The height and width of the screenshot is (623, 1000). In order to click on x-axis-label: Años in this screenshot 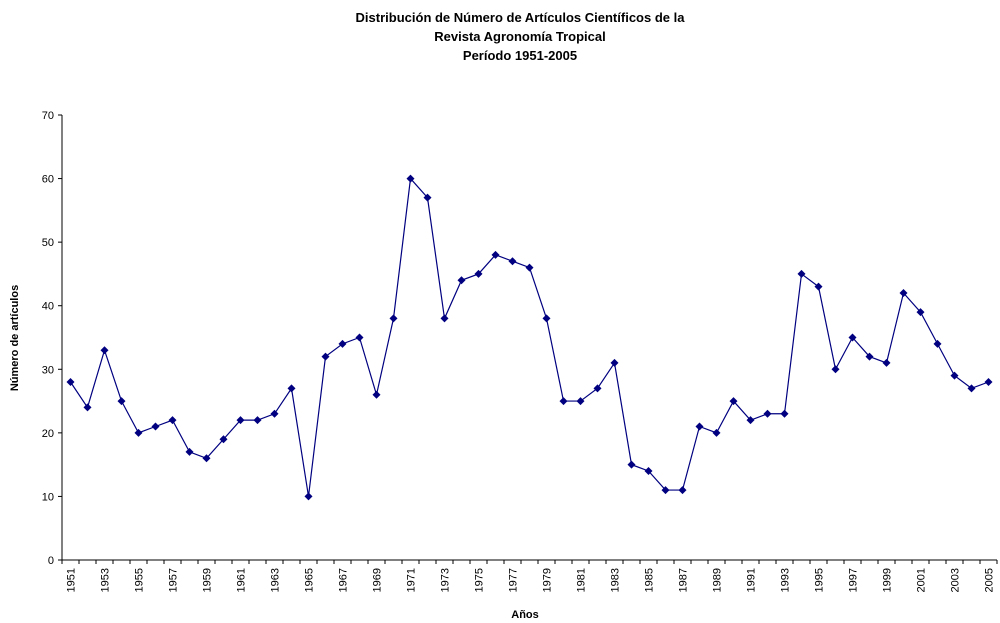, I will do `click(525, 615)`.